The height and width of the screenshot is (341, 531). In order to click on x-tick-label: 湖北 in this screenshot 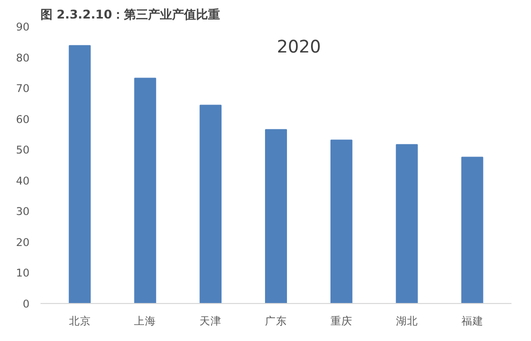, I will do `click(407, 321)`.